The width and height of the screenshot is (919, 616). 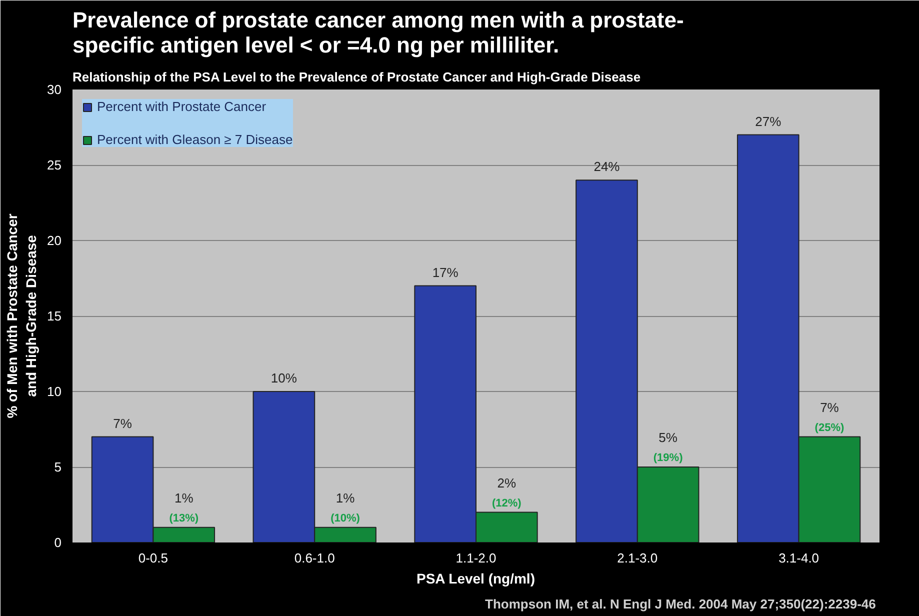 I want to click on data-label: 24%, so click(x=607, y=166).